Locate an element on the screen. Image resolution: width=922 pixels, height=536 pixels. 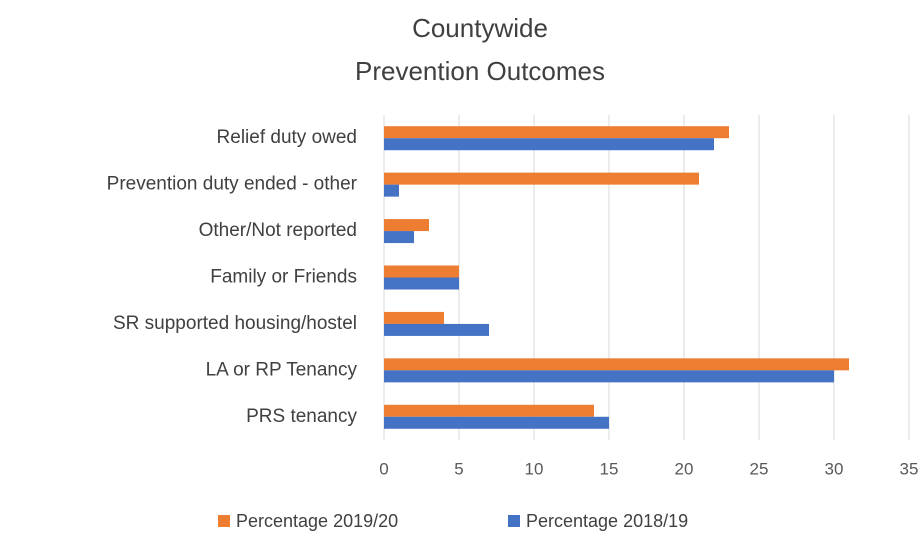
x-tick-label: 15 is located at coordinates (609, 468).